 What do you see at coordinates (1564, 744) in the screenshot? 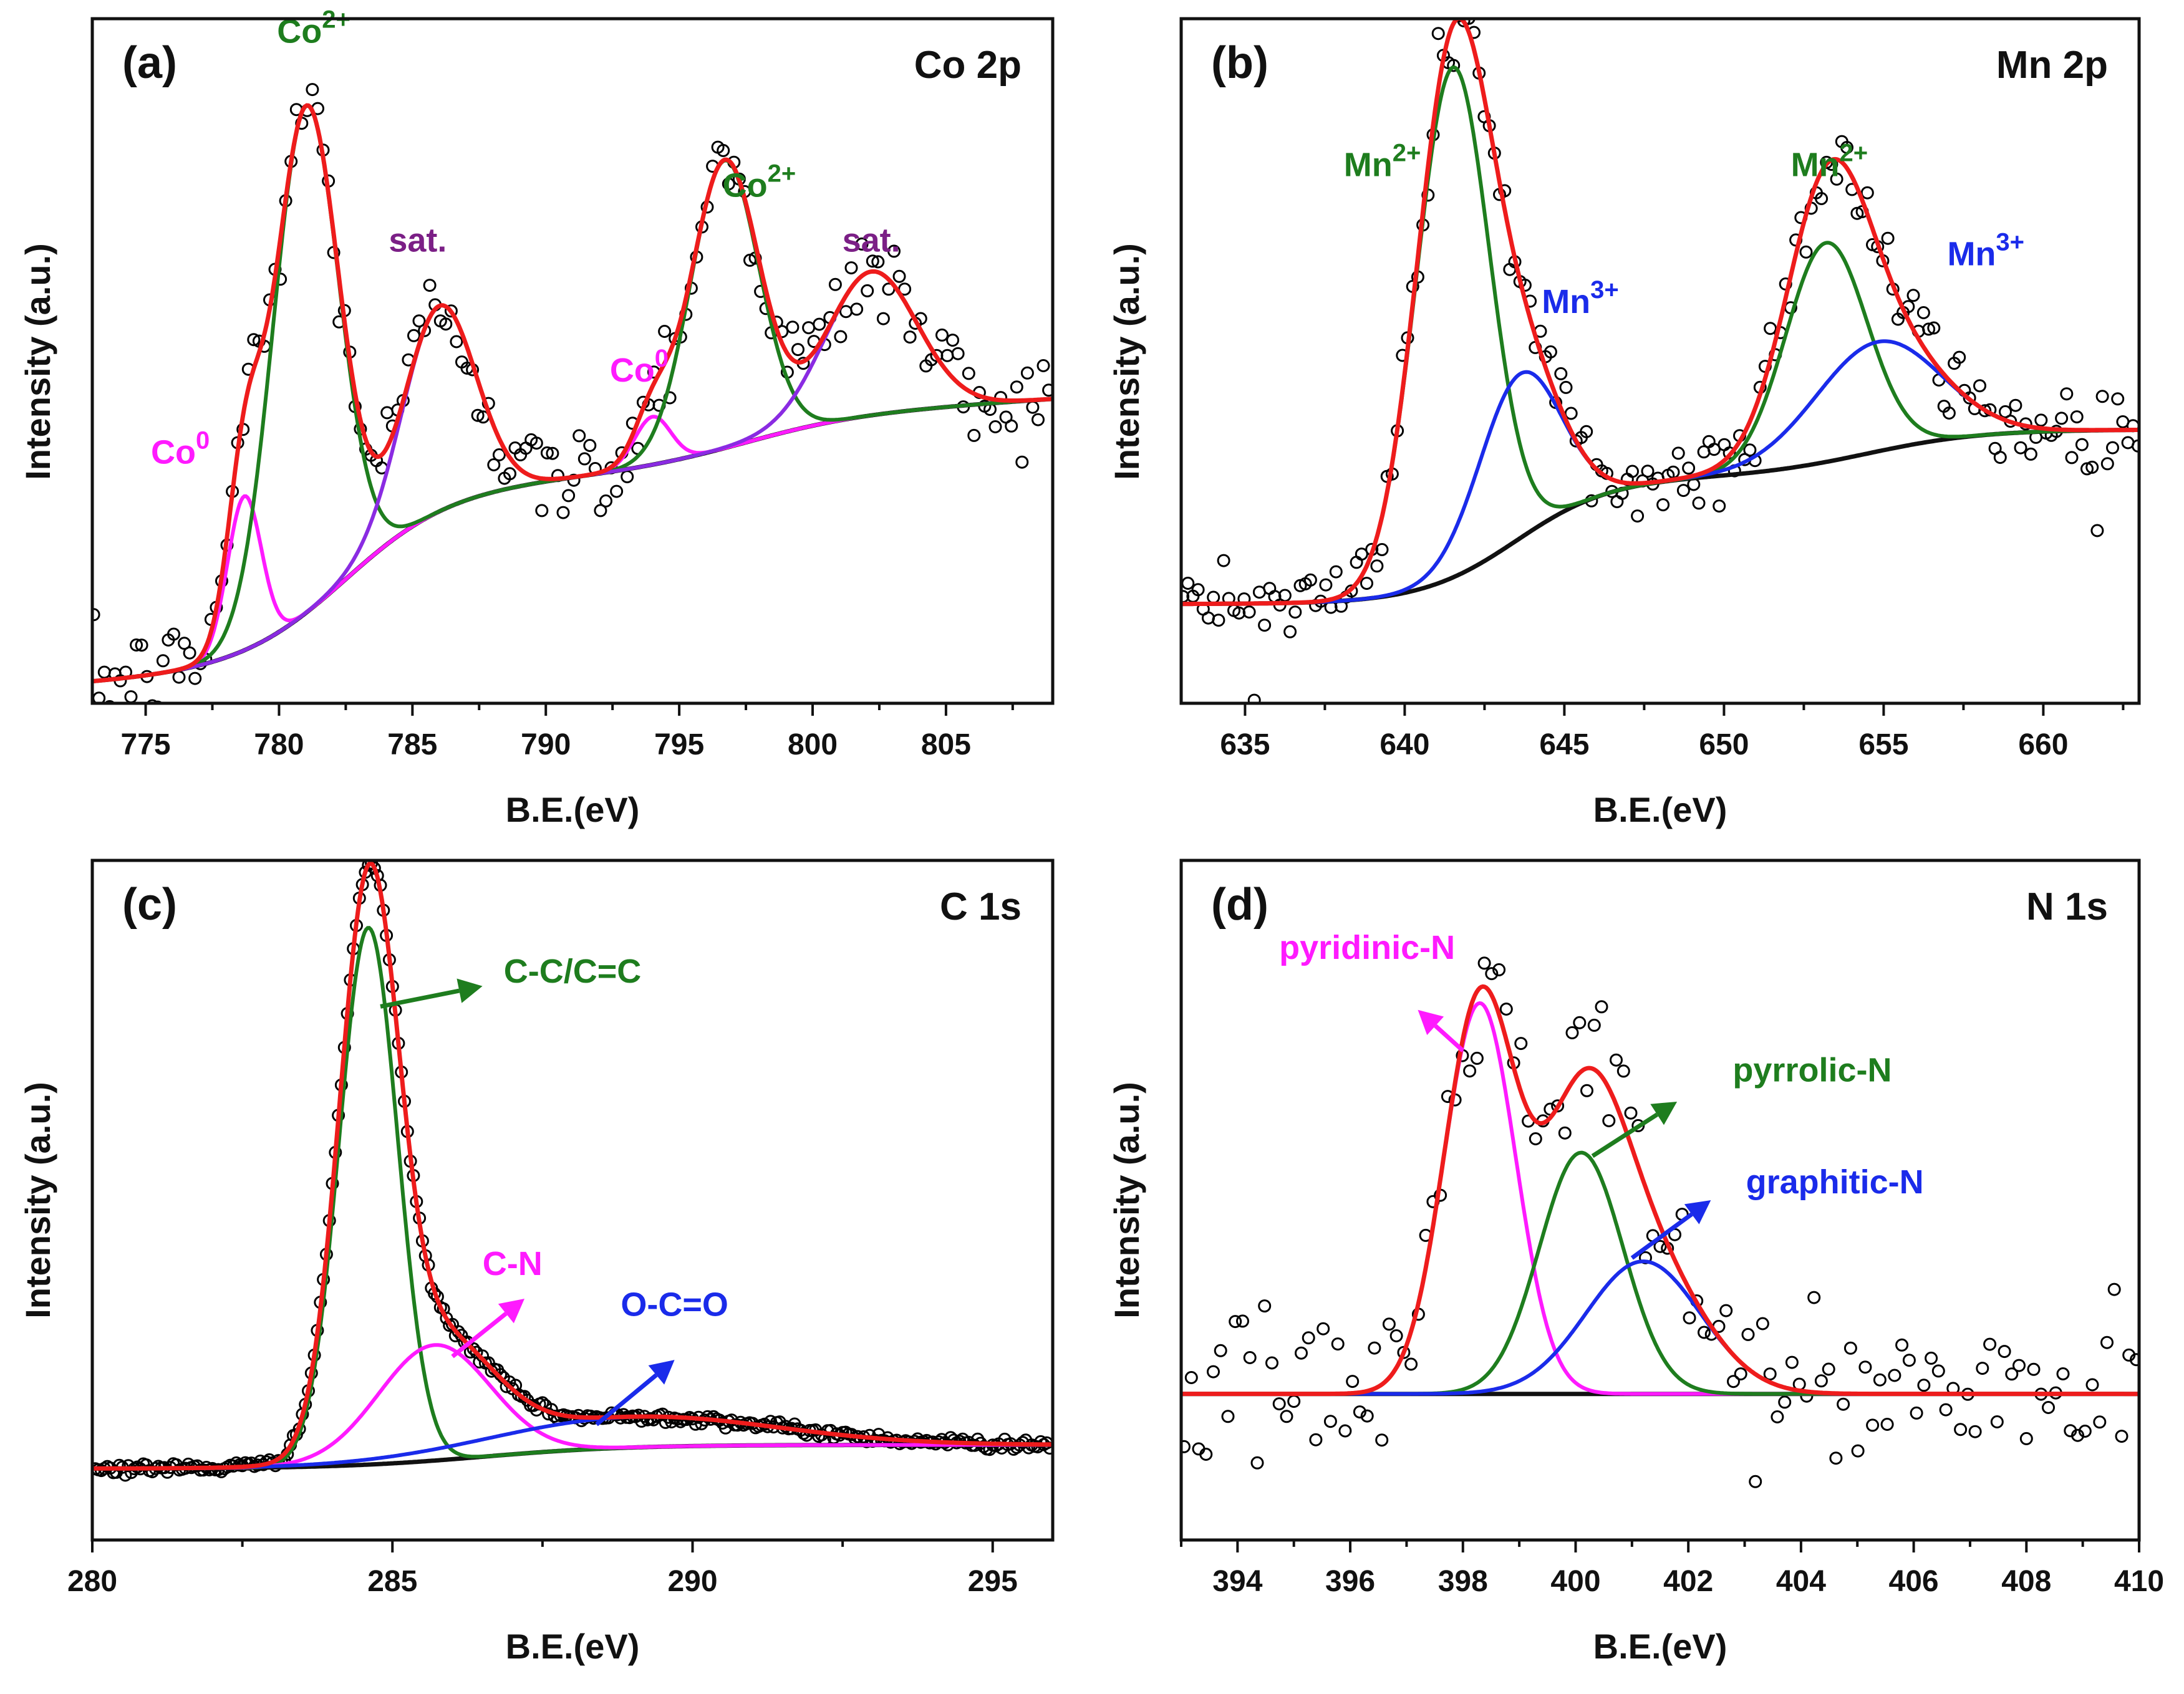
I see `x-tick-label: 645` at bounding box center [1564, 744].